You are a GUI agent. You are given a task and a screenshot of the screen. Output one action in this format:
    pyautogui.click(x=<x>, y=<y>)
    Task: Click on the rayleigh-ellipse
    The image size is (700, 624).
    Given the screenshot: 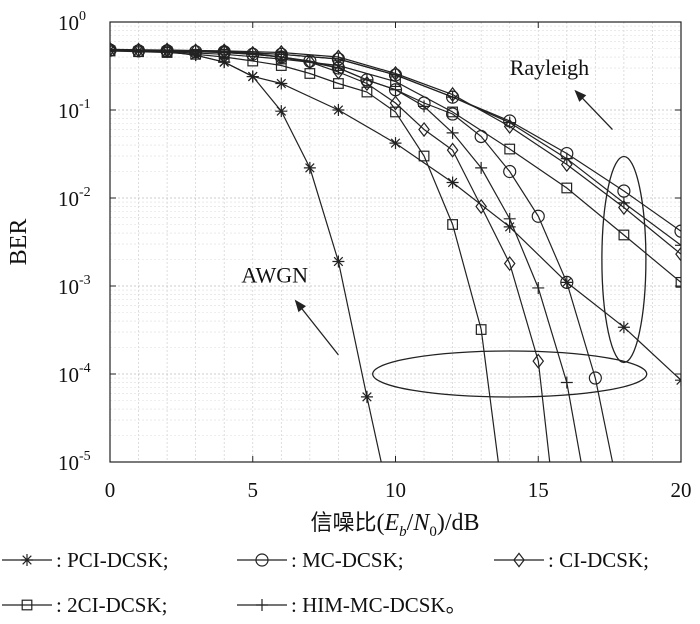 What is the action you would take?
    pyautogui.click(x=624, y=259)
    